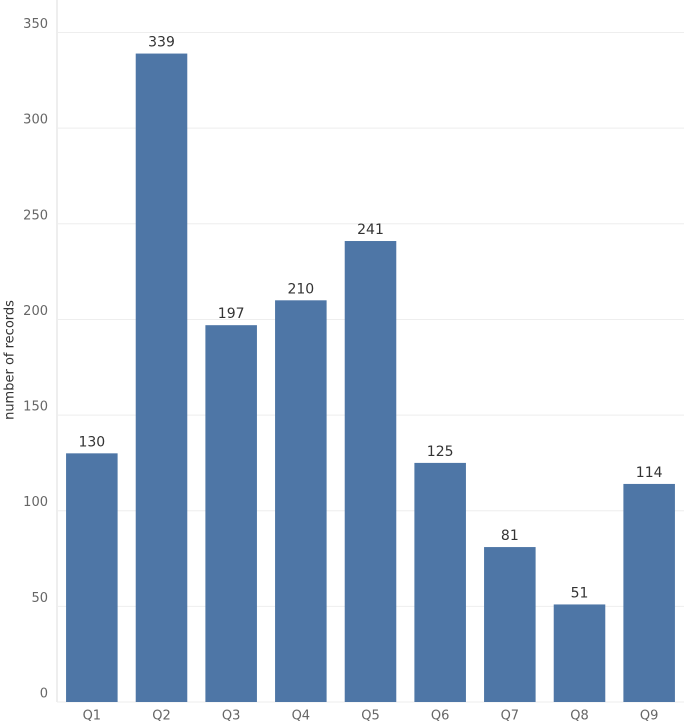 The width and height of the screenshot is (685, 726). What do you see at coordinates (440, 716) in the screenshot?
I see `x-tick-label: Q6` at bounding box center [440, 716].